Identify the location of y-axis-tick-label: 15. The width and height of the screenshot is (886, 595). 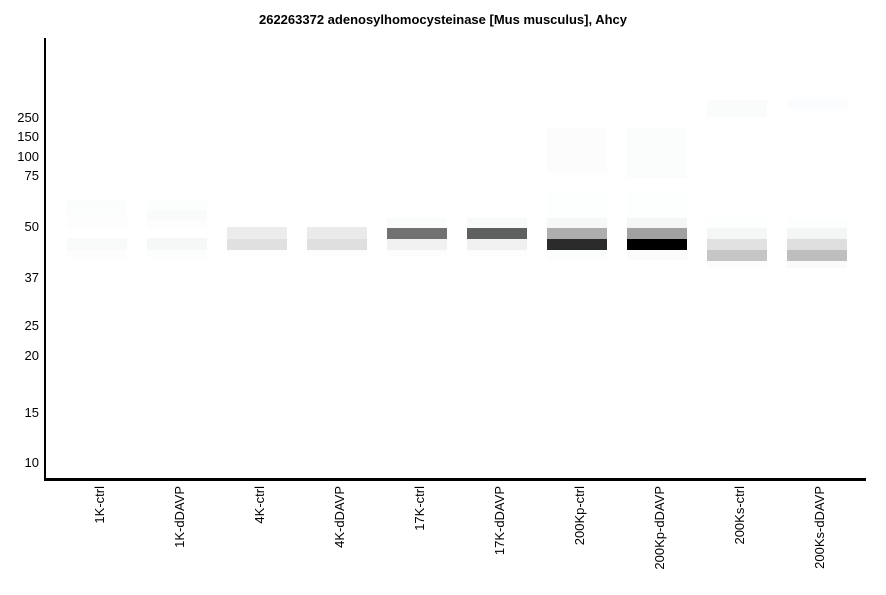
(31, 412).